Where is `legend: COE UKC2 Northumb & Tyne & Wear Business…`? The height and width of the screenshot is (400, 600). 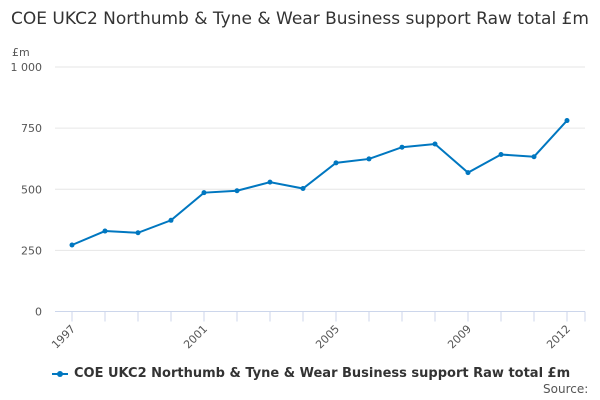 legend: COE UKC2 Northumb & Tyne & Wear Business… is located at coordinates (311, 373).